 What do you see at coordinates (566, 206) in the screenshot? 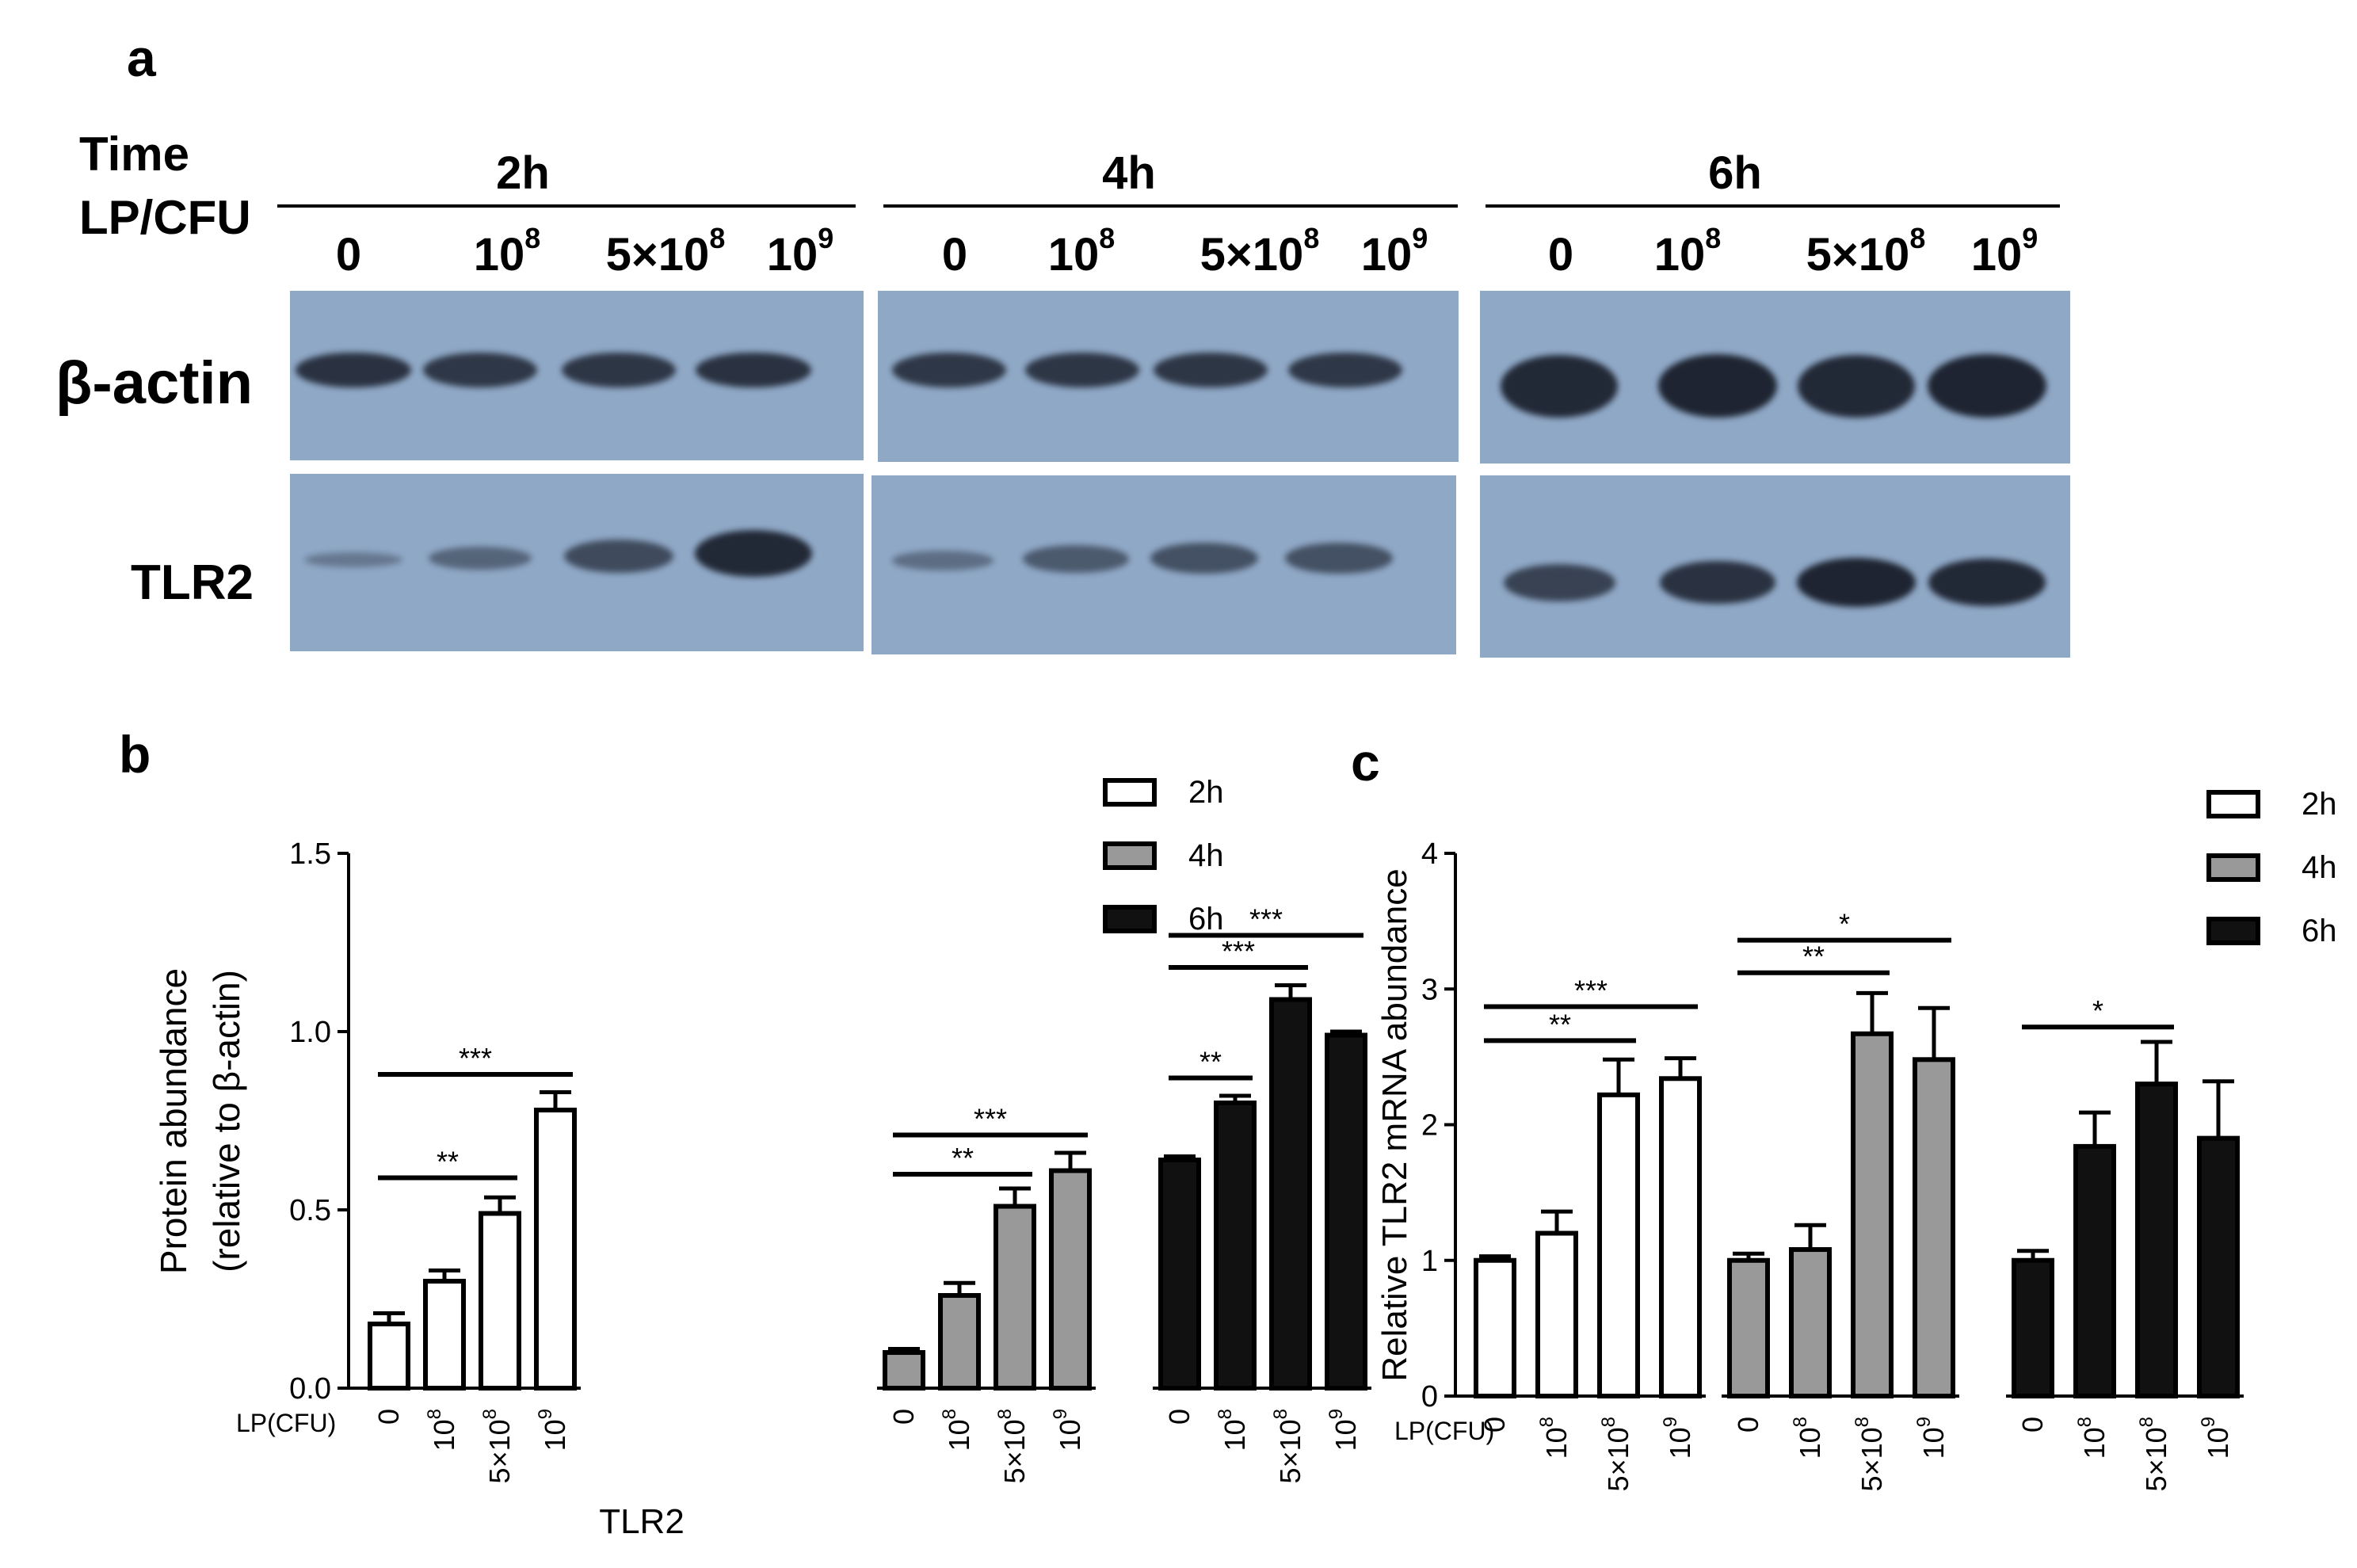
I see `group-rule-2h` at bounding box center [566, 206].